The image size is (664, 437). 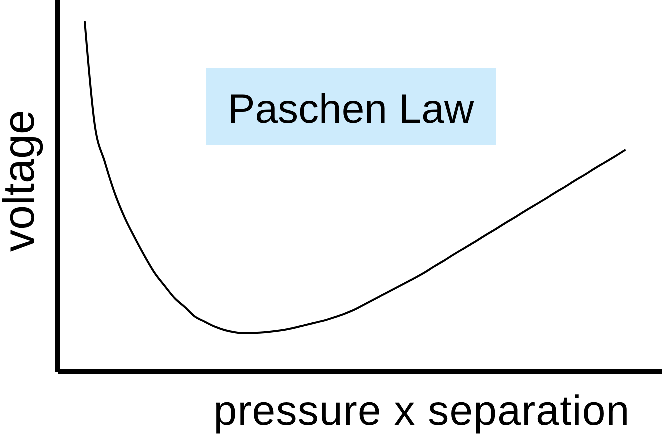 What do you see at coordinates (22, 181) in the screenshot?
I see `y-axis-title: voltage` at bounding box center [22, 181].